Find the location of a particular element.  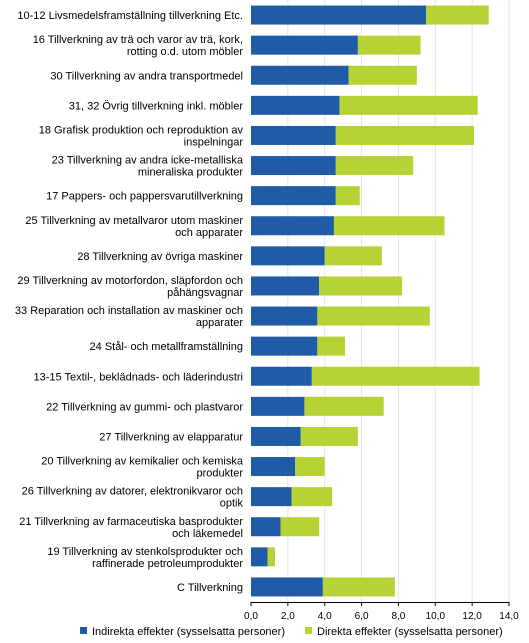

category-label: 31, 32 Övrig tillverkning inkl. möbler is located at coordinates (156, 106).